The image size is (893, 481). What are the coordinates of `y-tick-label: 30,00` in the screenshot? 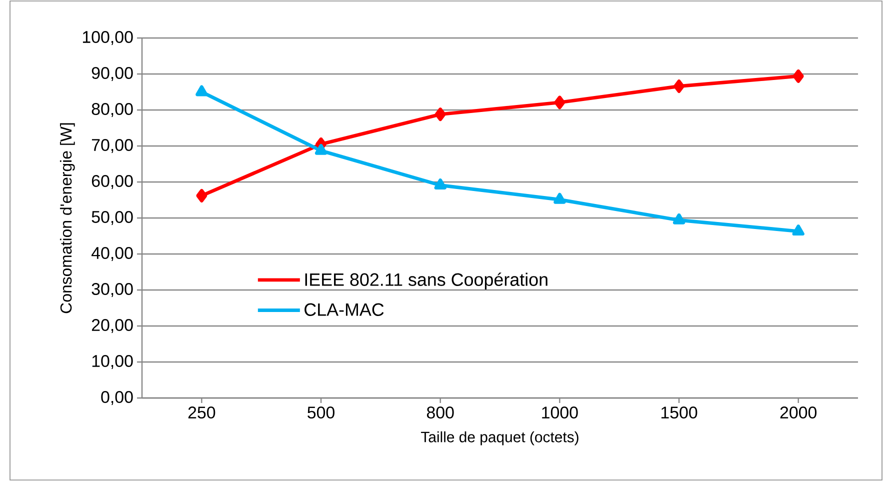 It's located at (112, 290).